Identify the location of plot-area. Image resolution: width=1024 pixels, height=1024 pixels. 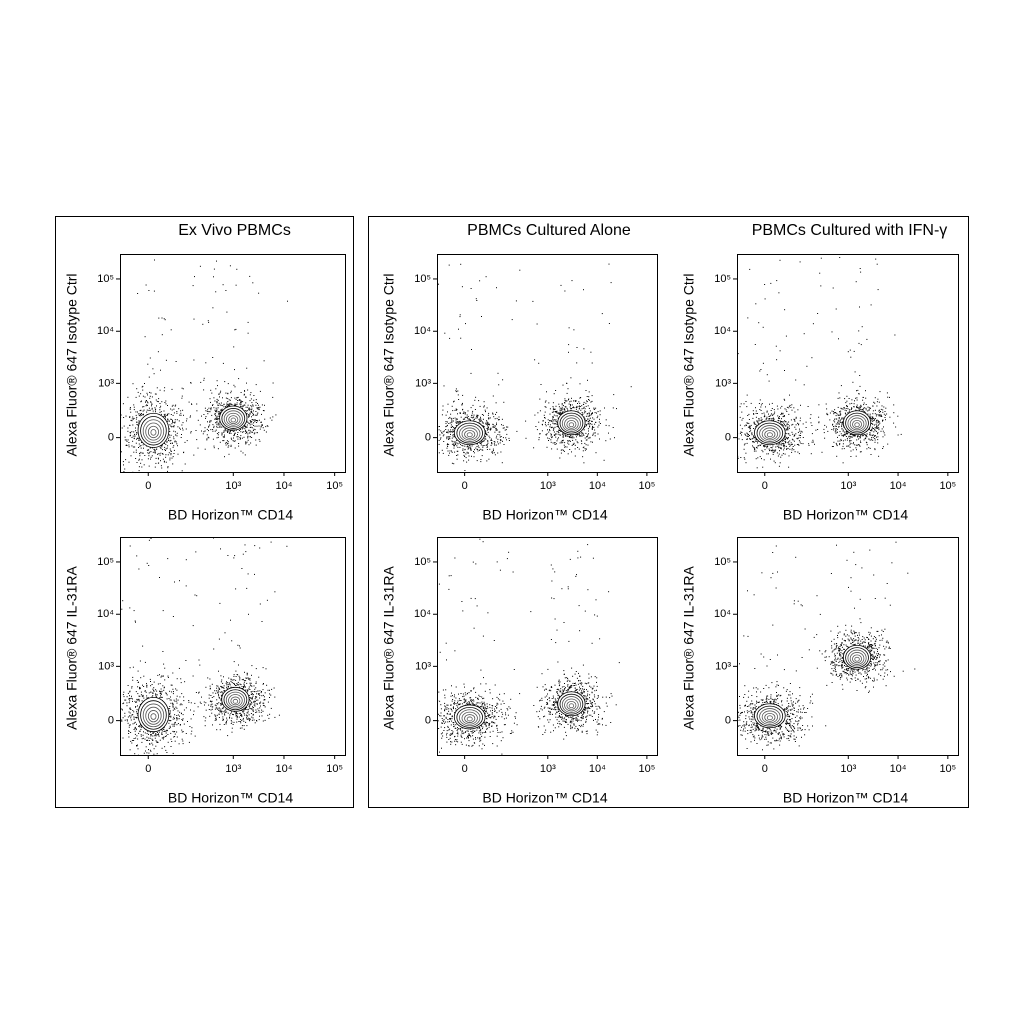
(204, 365).